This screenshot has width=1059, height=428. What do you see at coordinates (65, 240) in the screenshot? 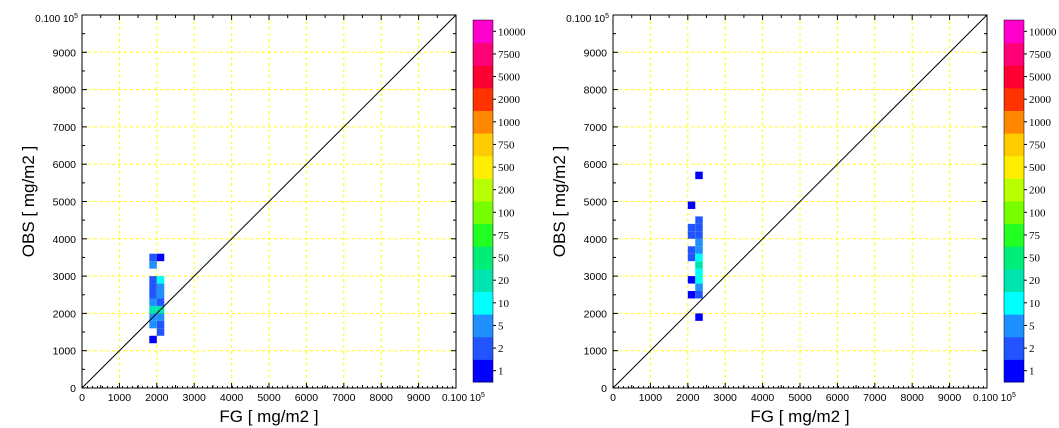
I see `y-tick-label: 4000` at bounding box center [65, 240].